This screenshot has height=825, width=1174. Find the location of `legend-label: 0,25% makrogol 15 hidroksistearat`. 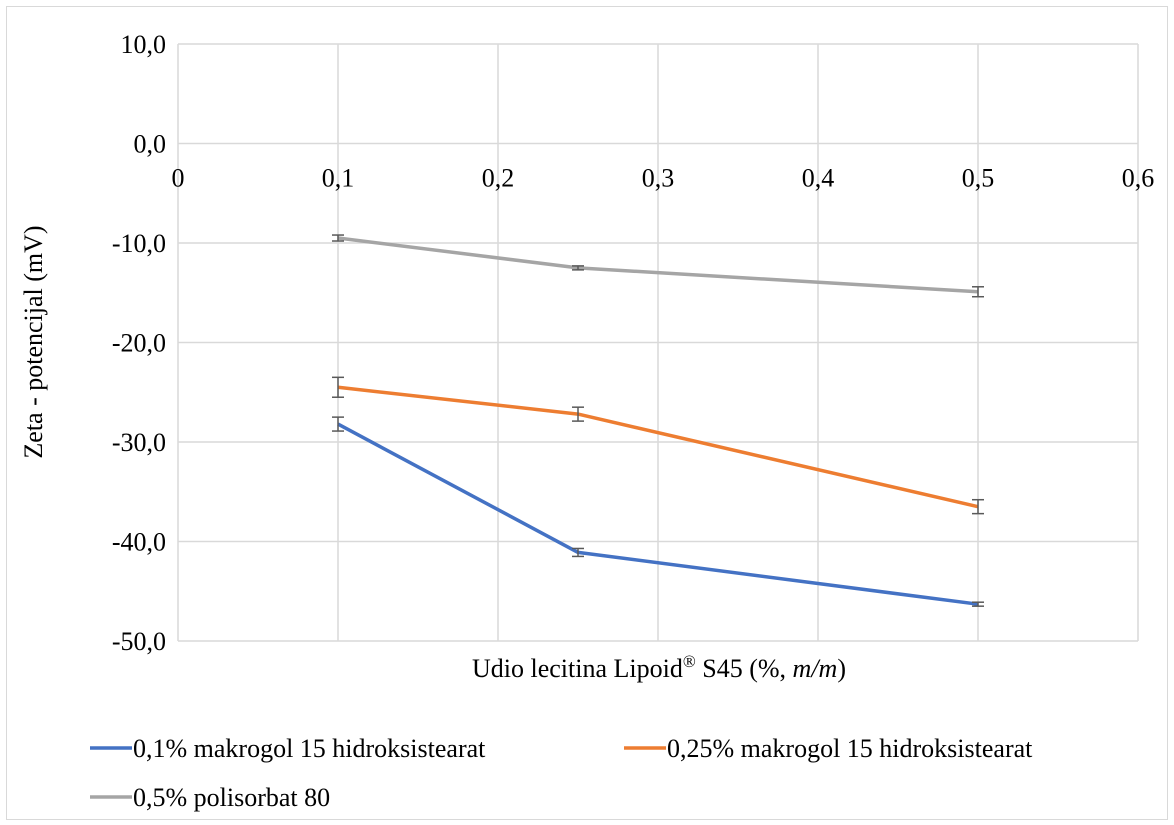

legend-label: 0,25% makrogol 15 hidroksistearat is located at coordinates (850, 748).